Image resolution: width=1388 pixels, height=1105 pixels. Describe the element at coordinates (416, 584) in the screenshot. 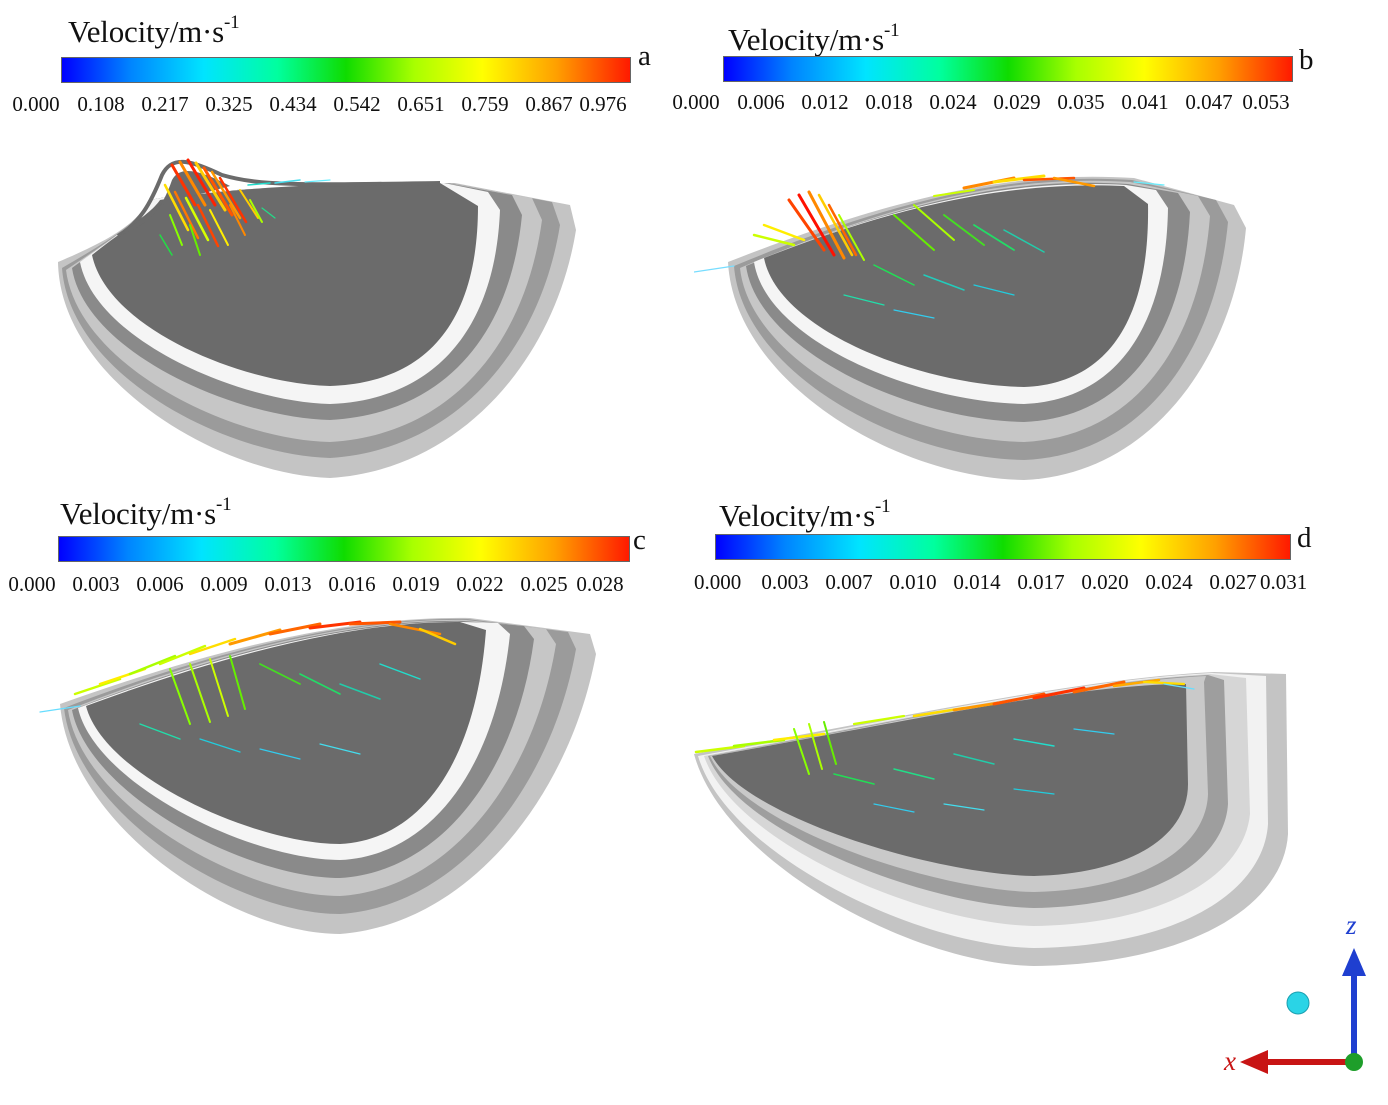

I see `tick-label: 0.019` at that location.